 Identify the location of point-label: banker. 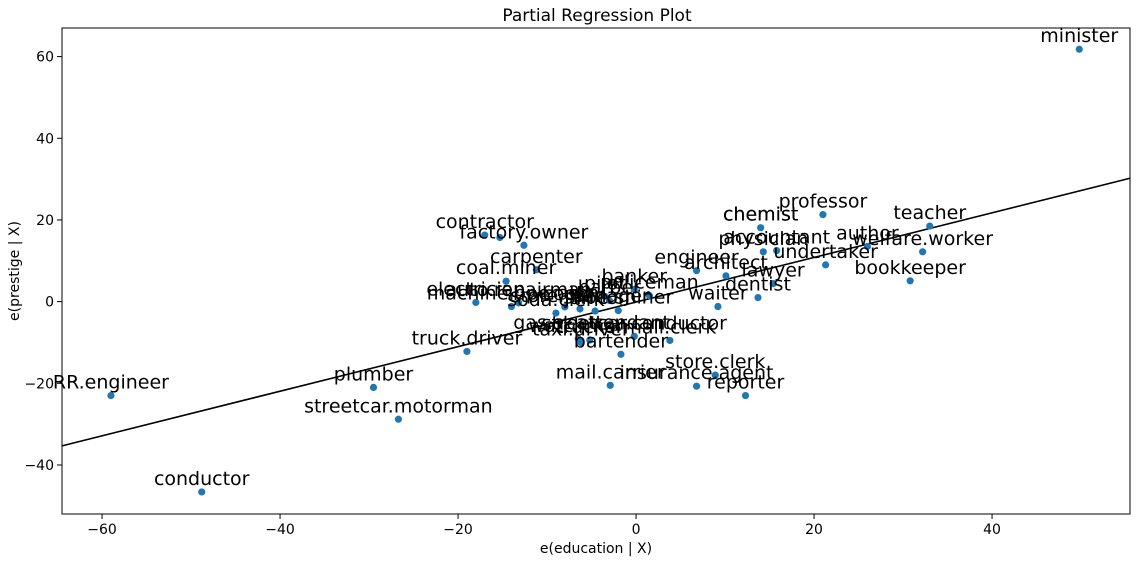
(634, 276).